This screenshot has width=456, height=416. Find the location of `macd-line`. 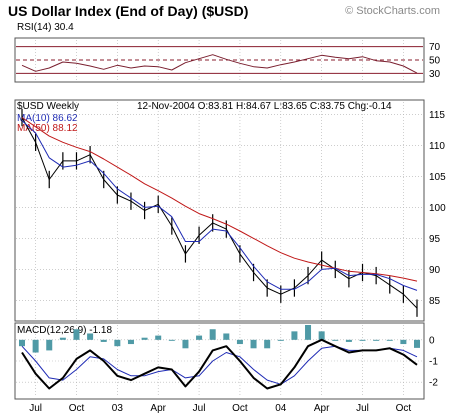

macd-line is located at coordinates (219, 364).